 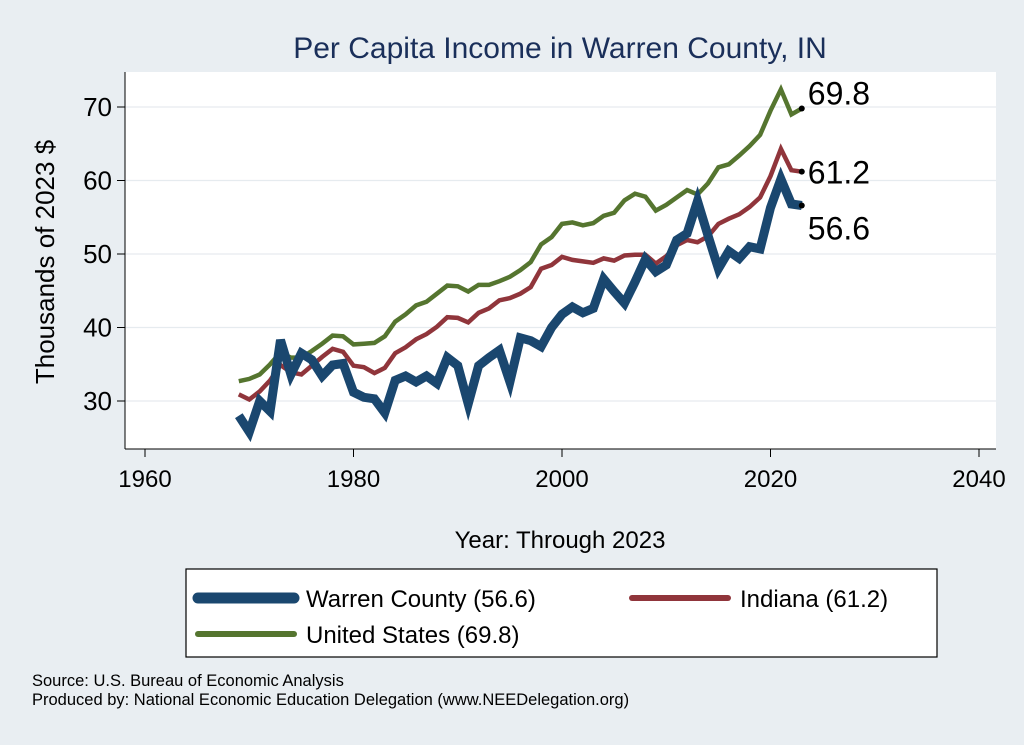 I want to click on x-axis-label: Year: Through 2023, so click(x=560, y=540).